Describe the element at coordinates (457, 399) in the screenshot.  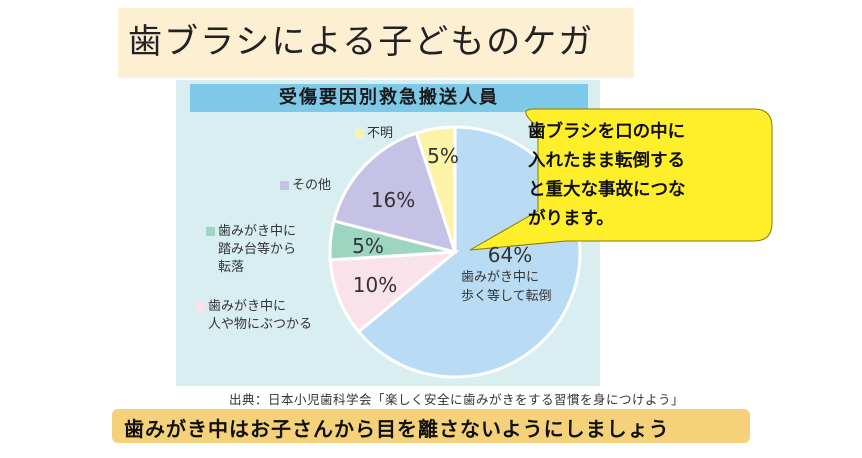
I see `source-citation: 出典：日本小児歯科学会「楽しく安全に歯みがきをする習慣を身につけよう」` at that location.